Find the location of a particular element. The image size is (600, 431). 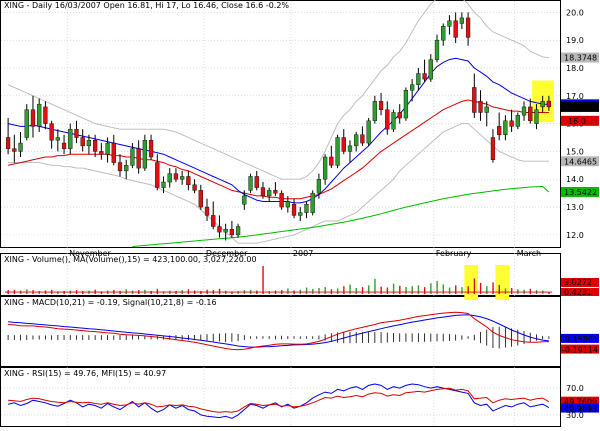

macd-value-box is located at coordinates (580, 338).